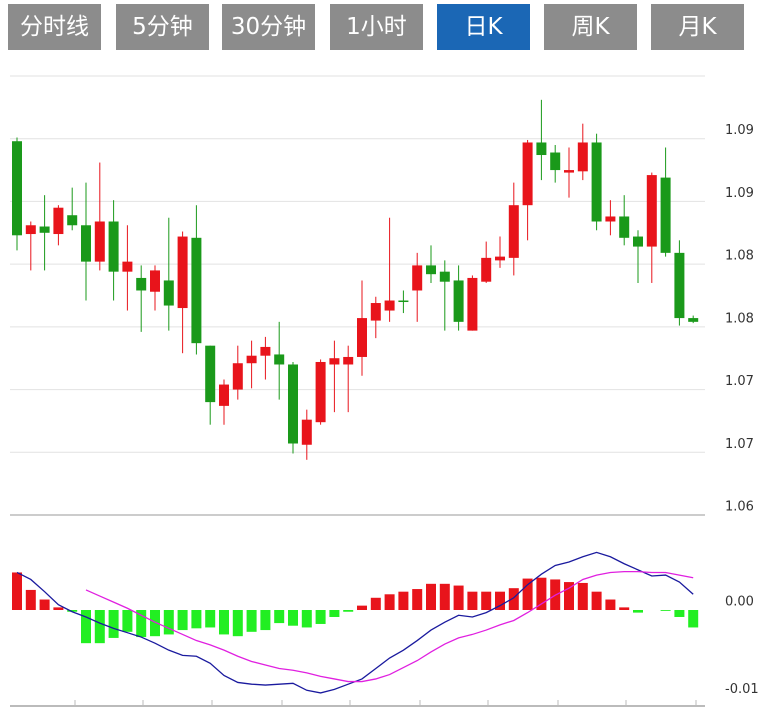  What do you see at coordinates (739, 507) in the screenshot?
I see `y-tick-label: 1.06` at bounding box center [739, 507].